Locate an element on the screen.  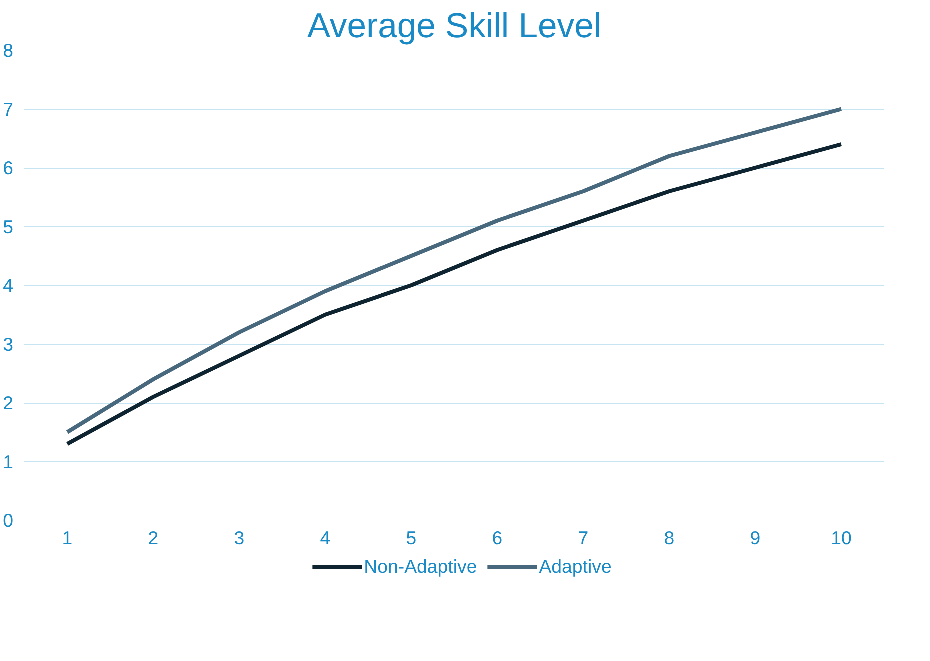
x-tick-label: 1 is located at coordinates (67, 538).